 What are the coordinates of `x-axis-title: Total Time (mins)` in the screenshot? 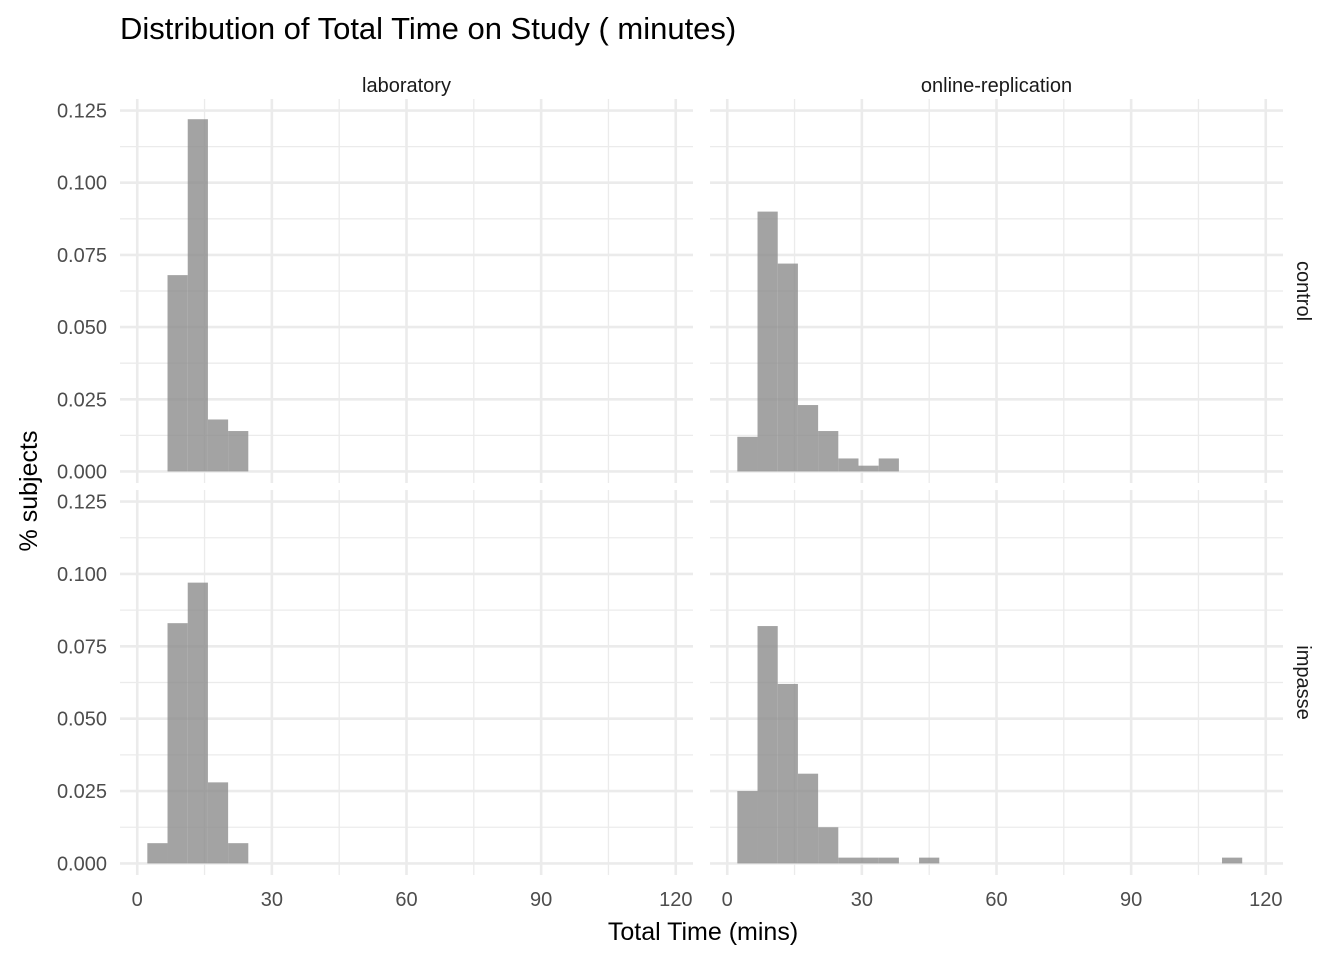 It's located at (703, 932).